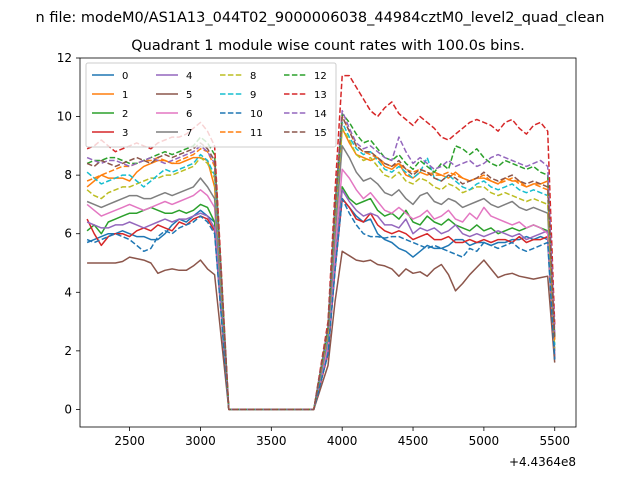  I want to click on legend-label-7: 7, so click(189, 133).